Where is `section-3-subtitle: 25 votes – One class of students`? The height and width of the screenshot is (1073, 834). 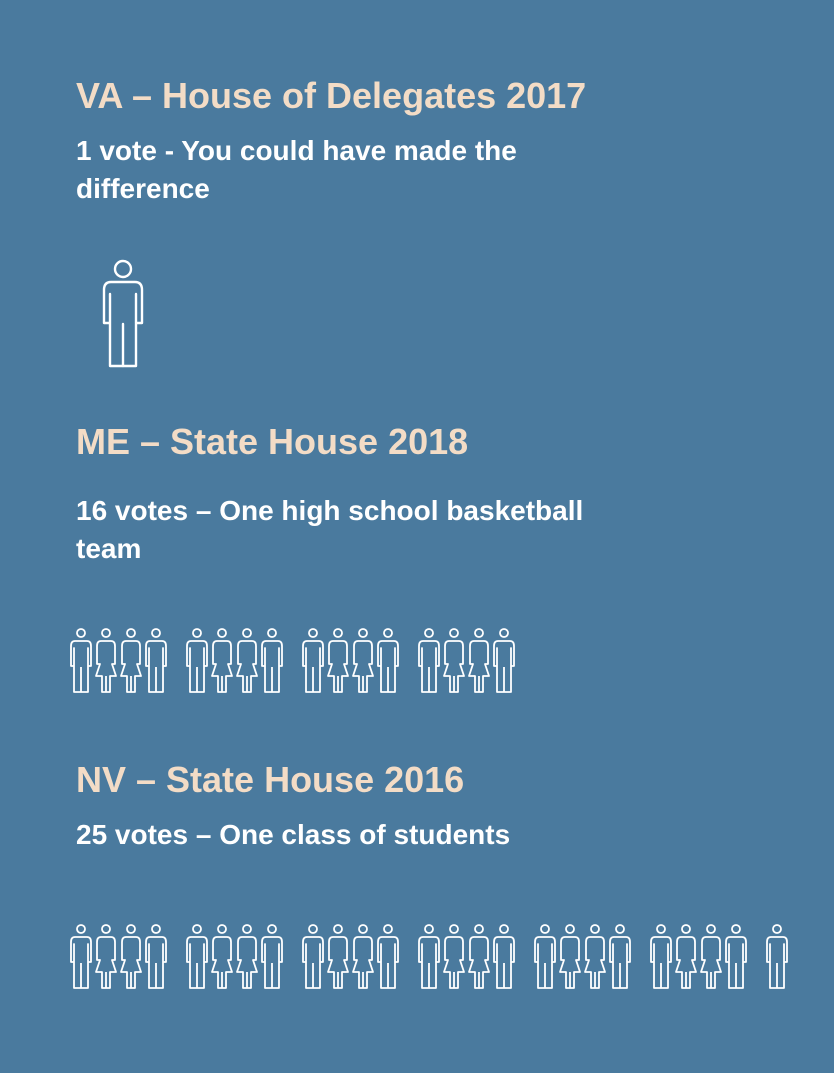
section-3-subtitle: 25 votes – One class of students is located at coordinates (293, 834).